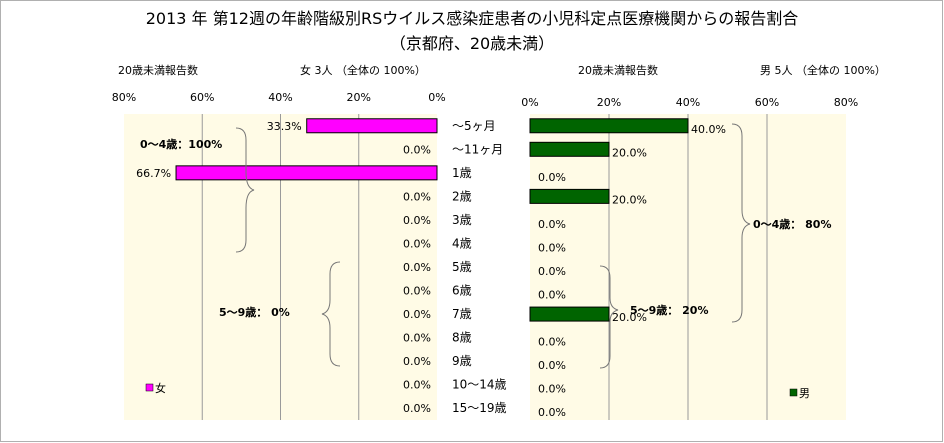  Describe the element at coordinates (609, 102) in the screenshot. I see `male-x-tick-label: 20%` at that location.